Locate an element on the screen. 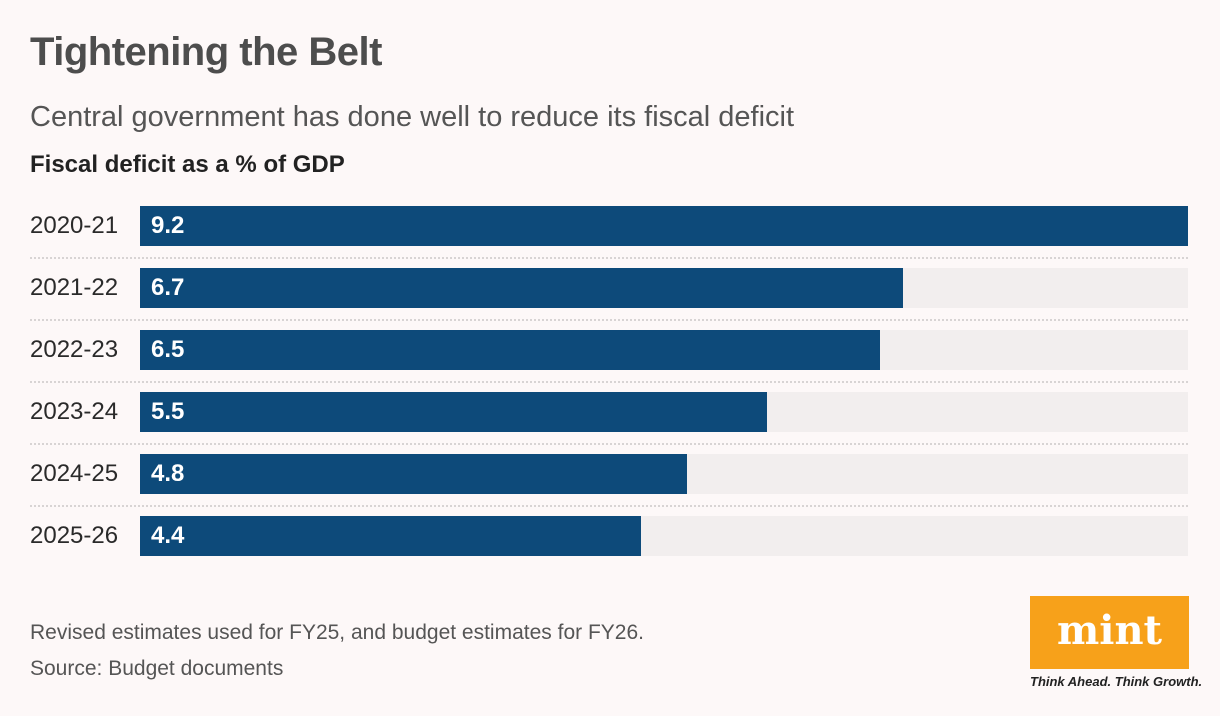 The height and width of the screenshot is (716, 1220). mint-logo: mint is located at coordinates (1109, 632).